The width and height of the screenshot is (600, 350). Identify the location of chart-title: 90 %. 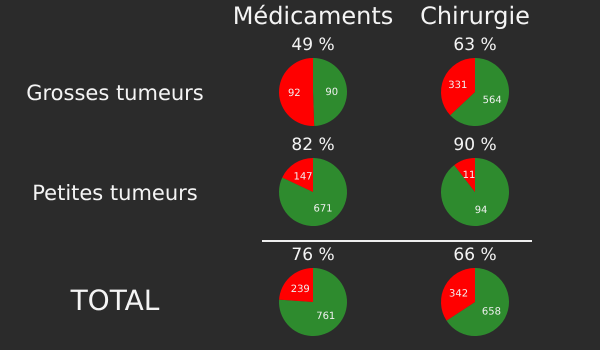
(475, 145).